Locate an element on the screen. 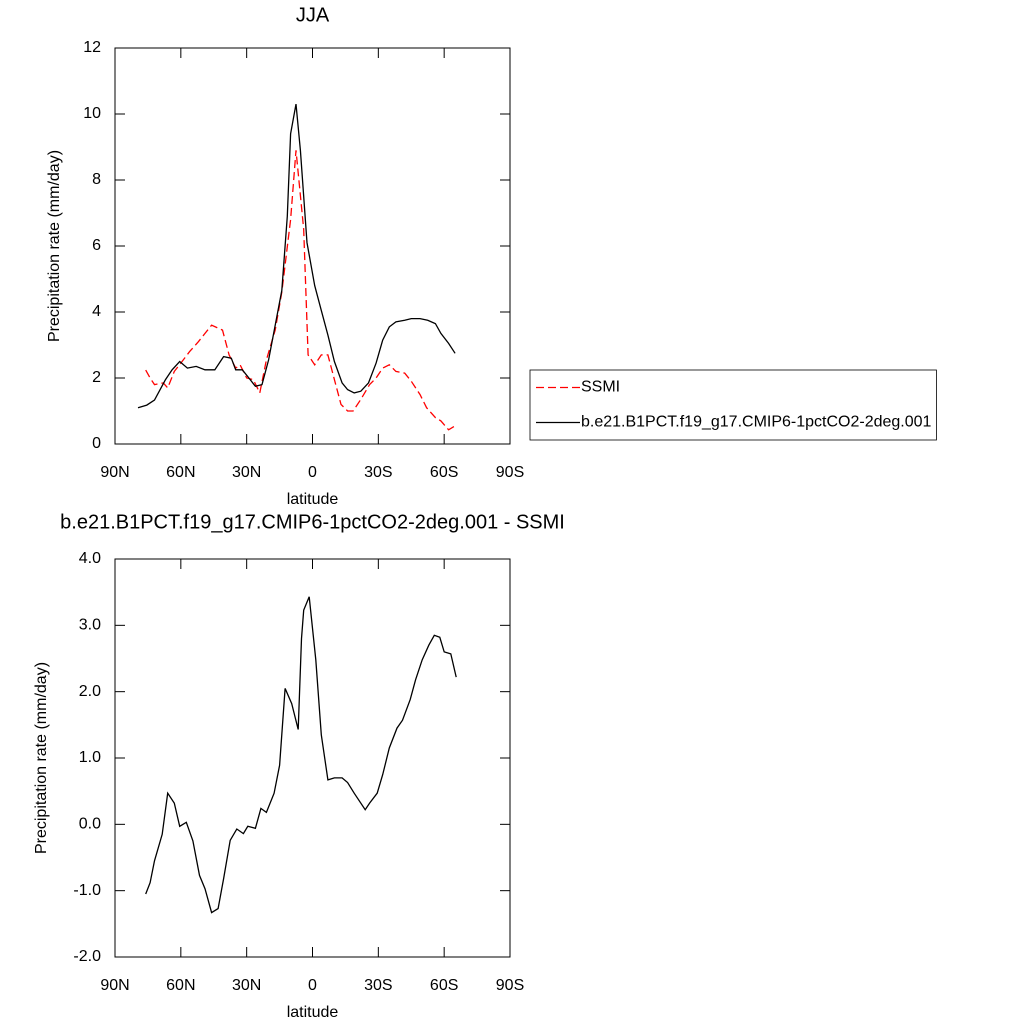 This screenshot has width=1024, height=1024. y-tick-label: 8 is located at coordinates (96, 179).